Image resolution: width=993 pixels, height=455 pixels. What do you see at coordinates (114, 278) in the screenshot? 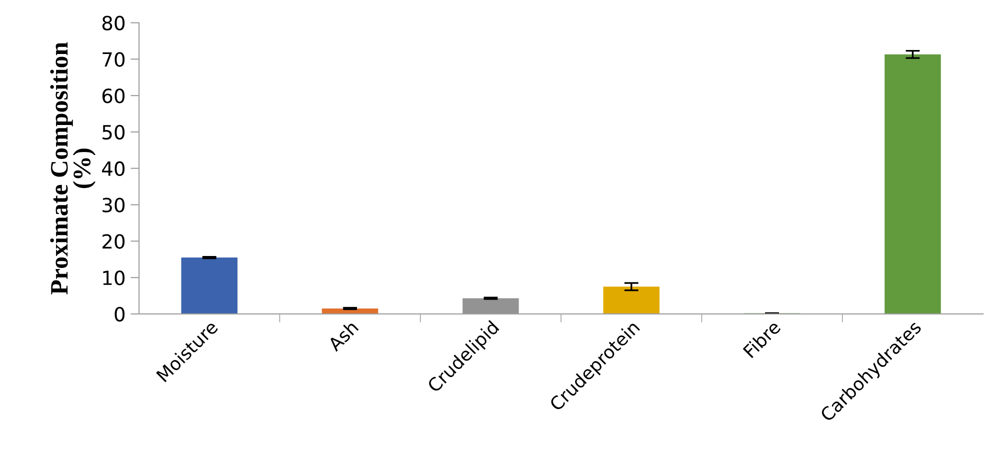
I see `y-tick-label: 10` at bounding box center [114, 278].